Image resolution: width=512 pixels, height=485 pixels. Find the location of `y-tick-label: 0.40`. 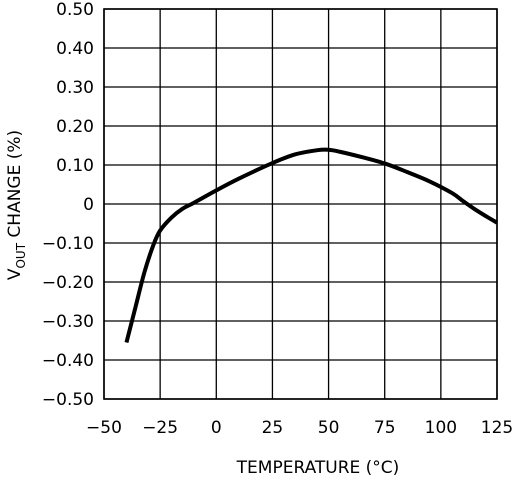

y-tick-label: 0.40 is located at coordinates (75, 49).